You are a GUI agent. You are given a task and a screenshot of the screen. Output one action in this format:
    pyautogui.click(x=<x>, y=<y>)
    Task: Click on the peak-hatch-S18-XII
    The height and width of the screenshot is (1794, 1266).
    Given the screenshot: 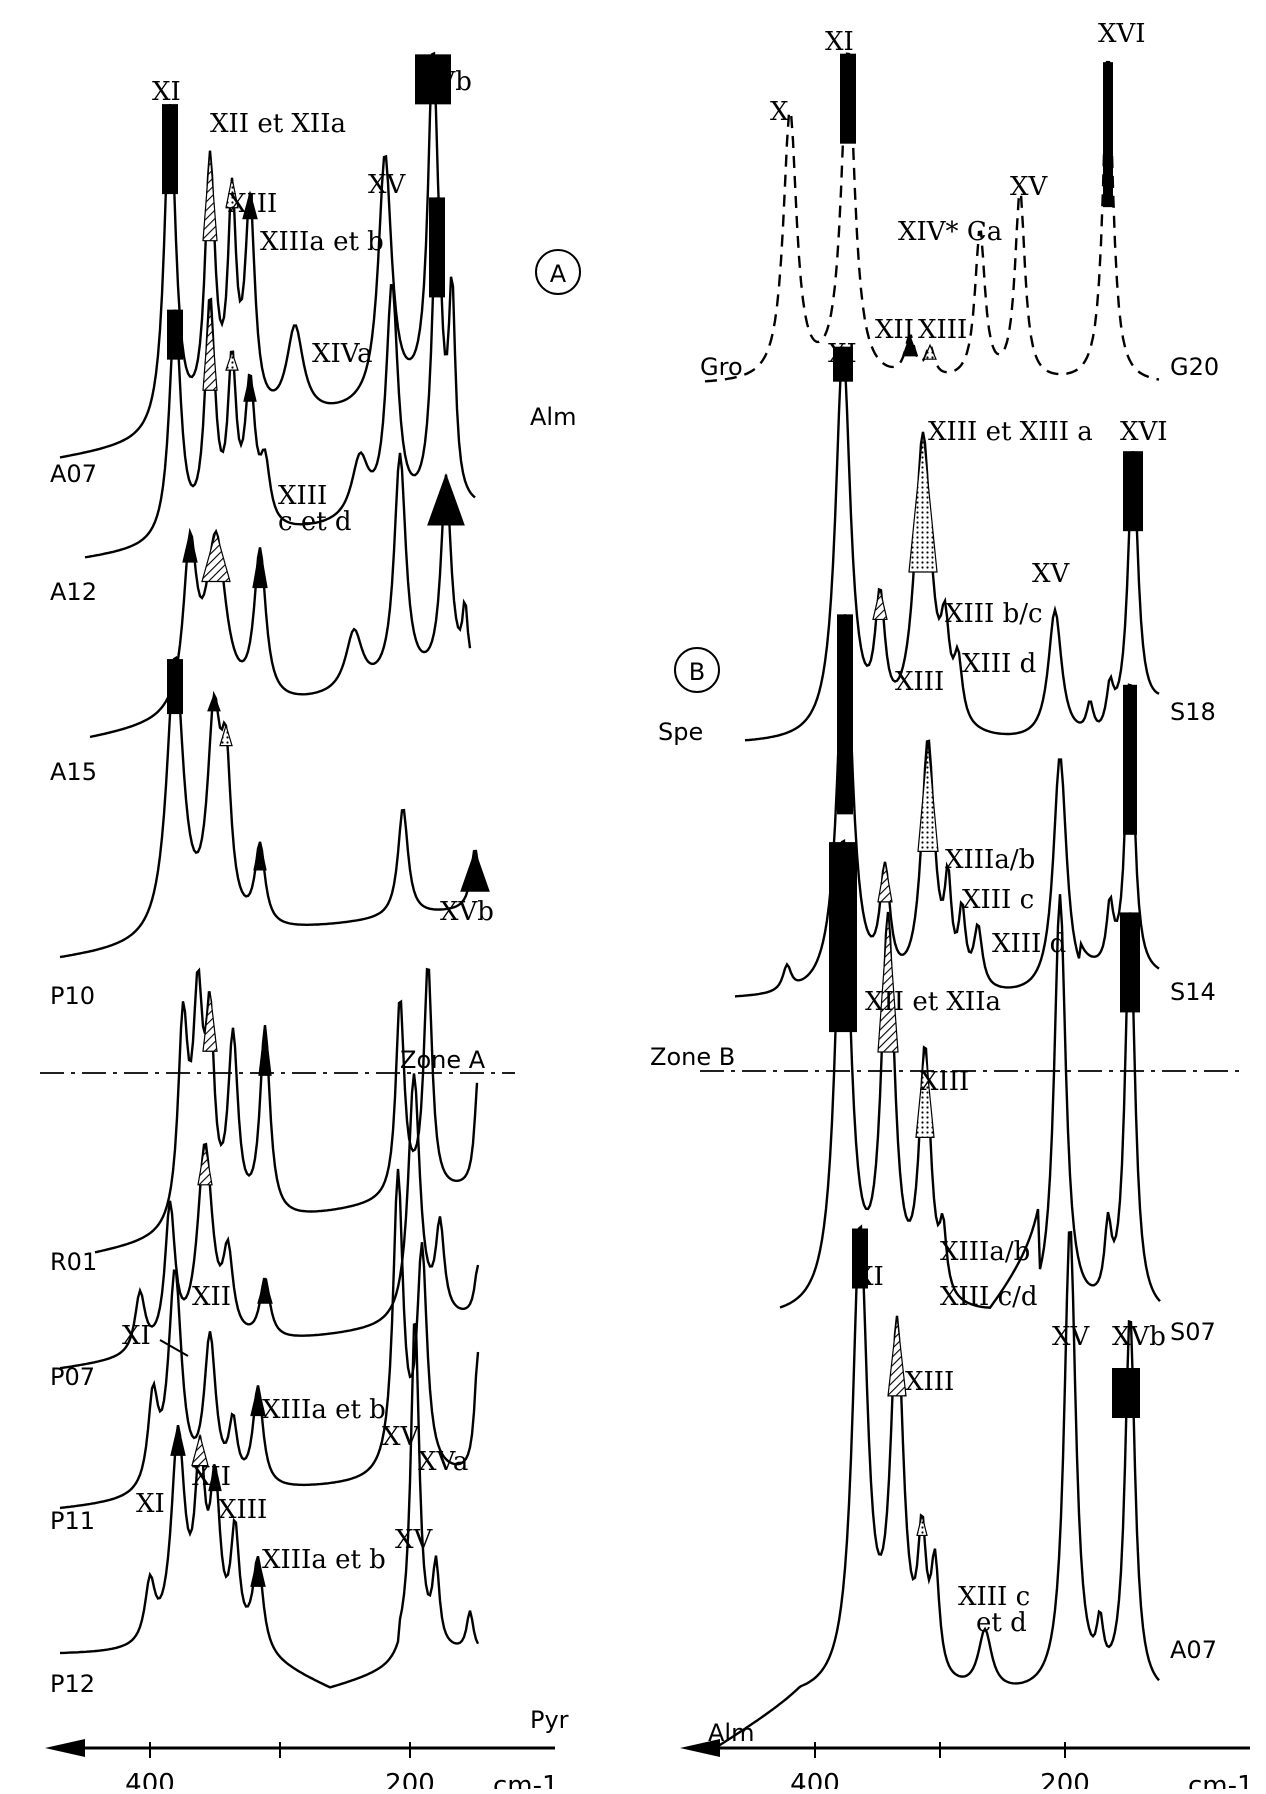 What is the action you would take?
    pyautogui.click(x=880, y=605)
    